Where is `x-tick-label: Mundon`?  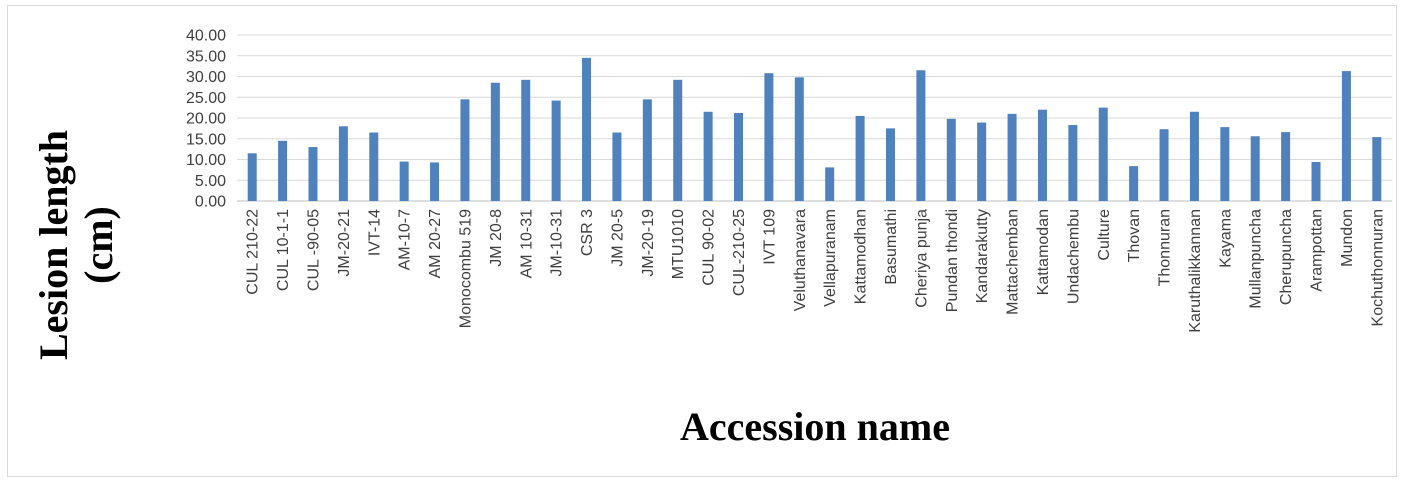
x-tick-label: Mundon is located at coordinates (1347, 238).